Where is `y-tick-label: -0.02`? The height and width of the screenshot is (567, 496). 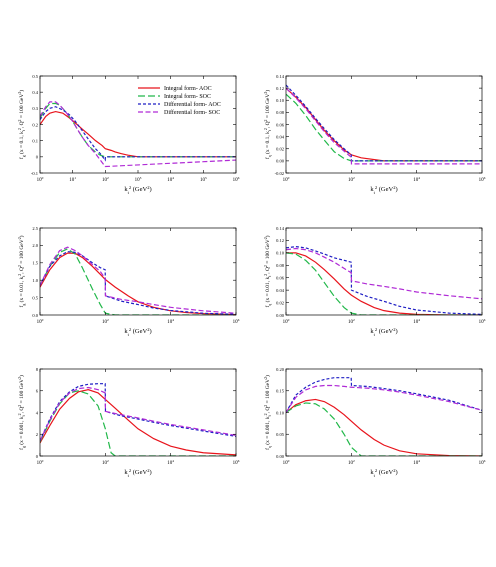 y-tick-label: -0.02 is located at coordinates (279, 173).